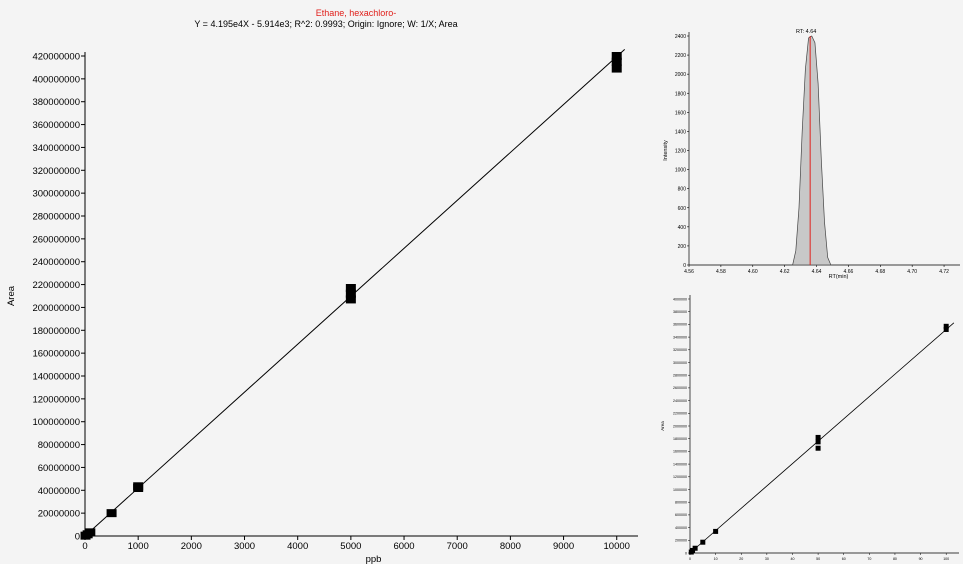  Describe the element at coordinates (680, 464) in the screenshot. I see `y-tick-label: 1400000` at that location.